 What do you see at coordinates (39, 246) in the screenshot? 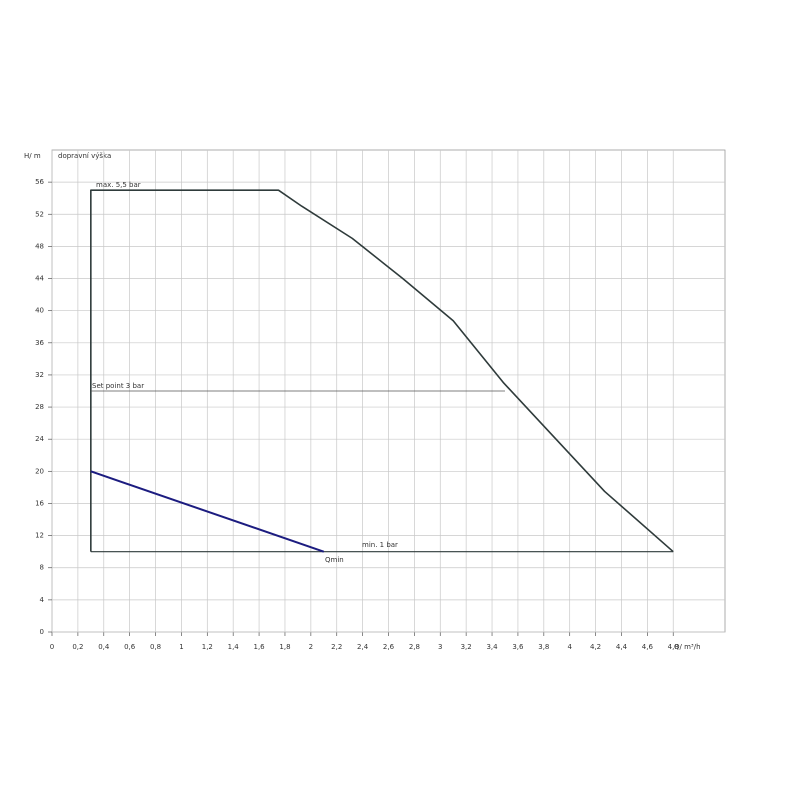
I see `y-tick-label: 48` at bounding box center [39, 246].